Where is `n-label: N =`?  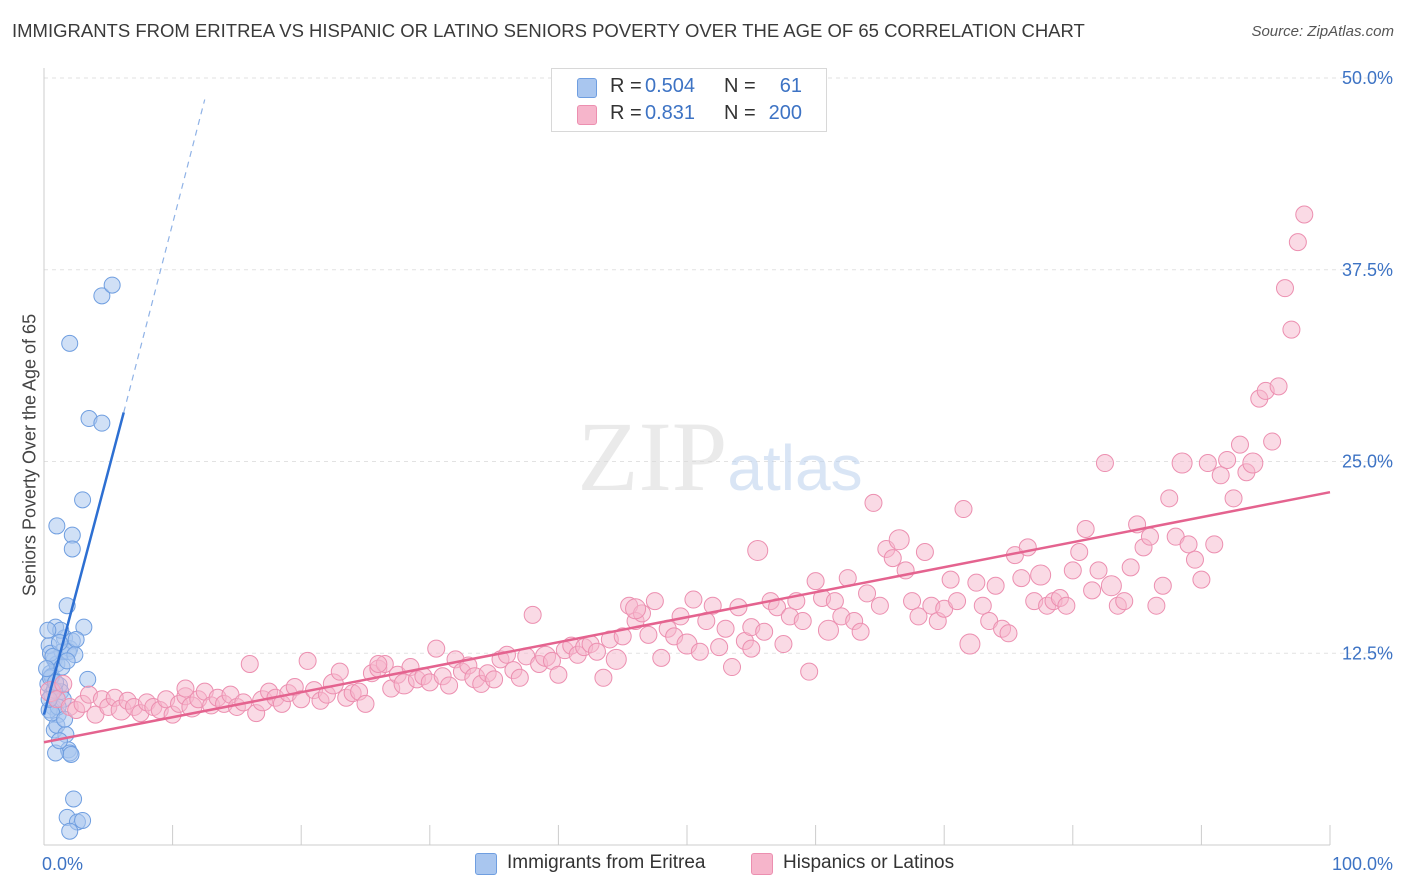
n-label: N = is located at coordinates (740, 113).